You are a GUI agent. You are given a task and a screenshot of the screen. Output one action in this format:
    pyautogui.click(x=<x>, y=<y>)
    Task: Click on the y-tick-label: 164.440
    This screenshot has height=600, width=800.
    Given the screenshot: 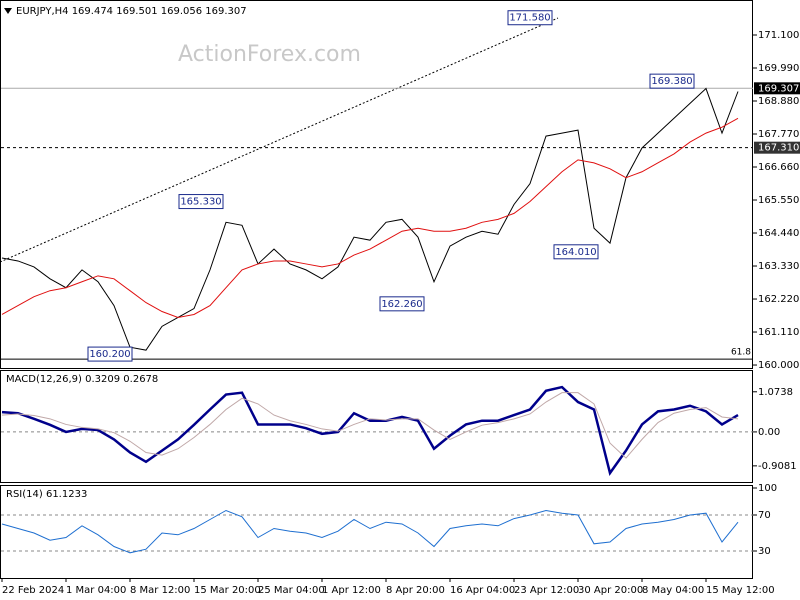 What is the action you would take?
    pyautogui.click(x=778, y=233)
    